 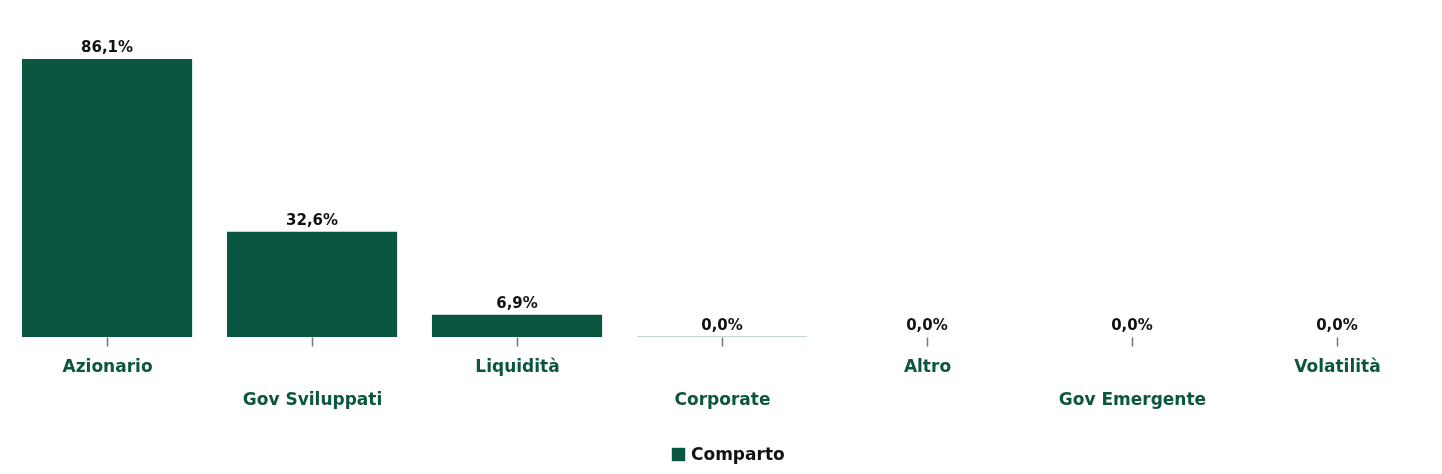 What do you see at coordinates (312, 219) in the screenshot?
I see `data-label: 32,6%` at bounding box center [312, 219].